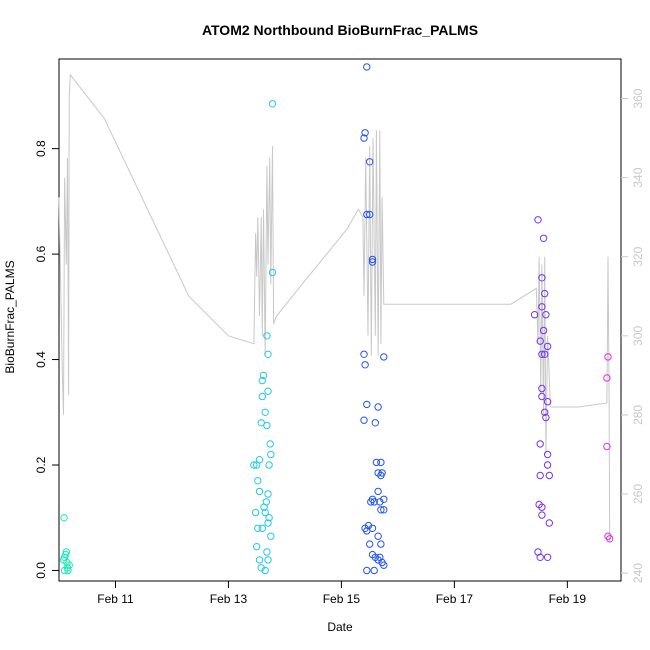 The image size is (650, 650). Describe the element at coordinates (638, 494) in the screenshot. I see `y2-tick-label: 260` at that location.